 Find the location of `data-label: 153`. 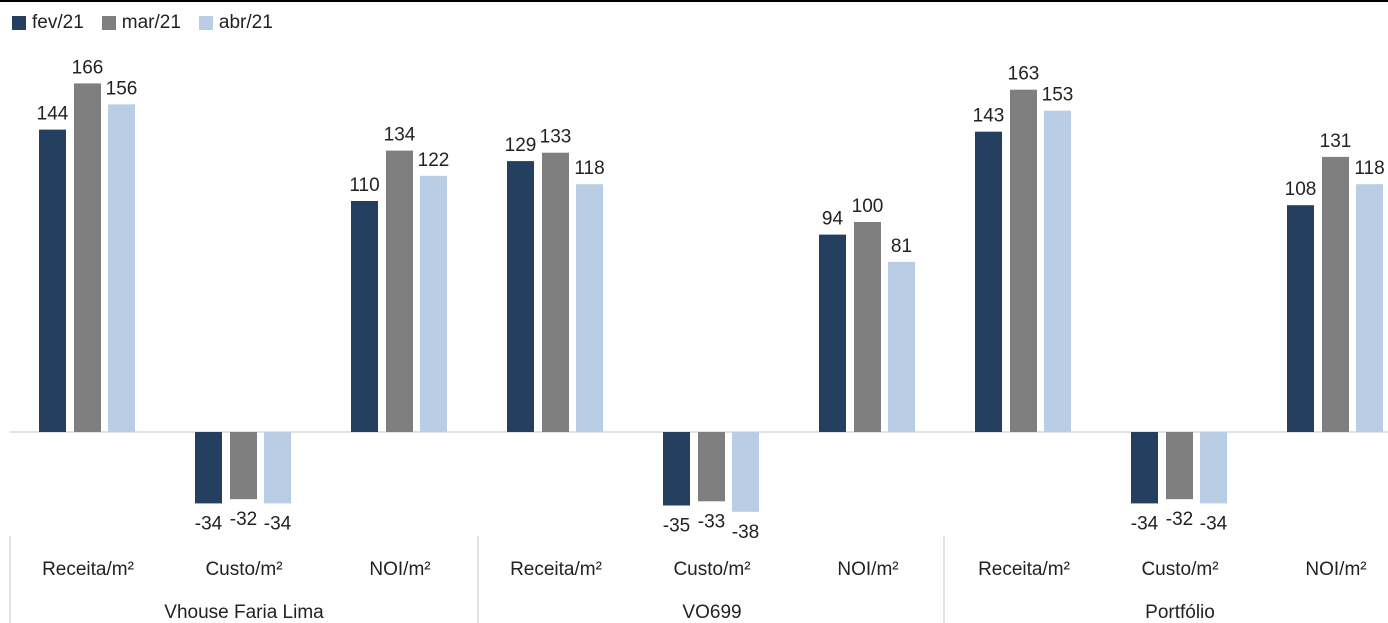

data-label: 153 is located at coordinates (1058, 95).